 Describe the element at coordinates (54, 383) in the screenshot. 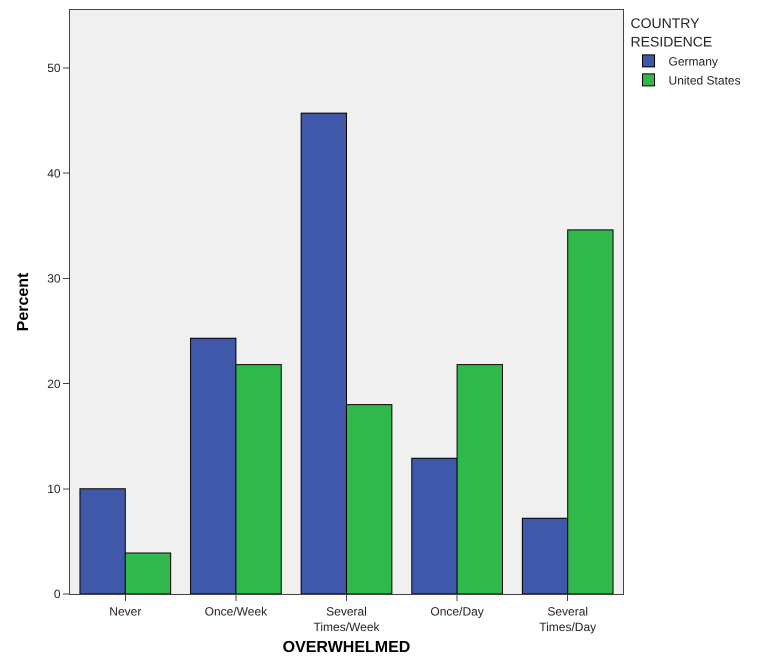

I see `y-tick-label: 20` at that location.